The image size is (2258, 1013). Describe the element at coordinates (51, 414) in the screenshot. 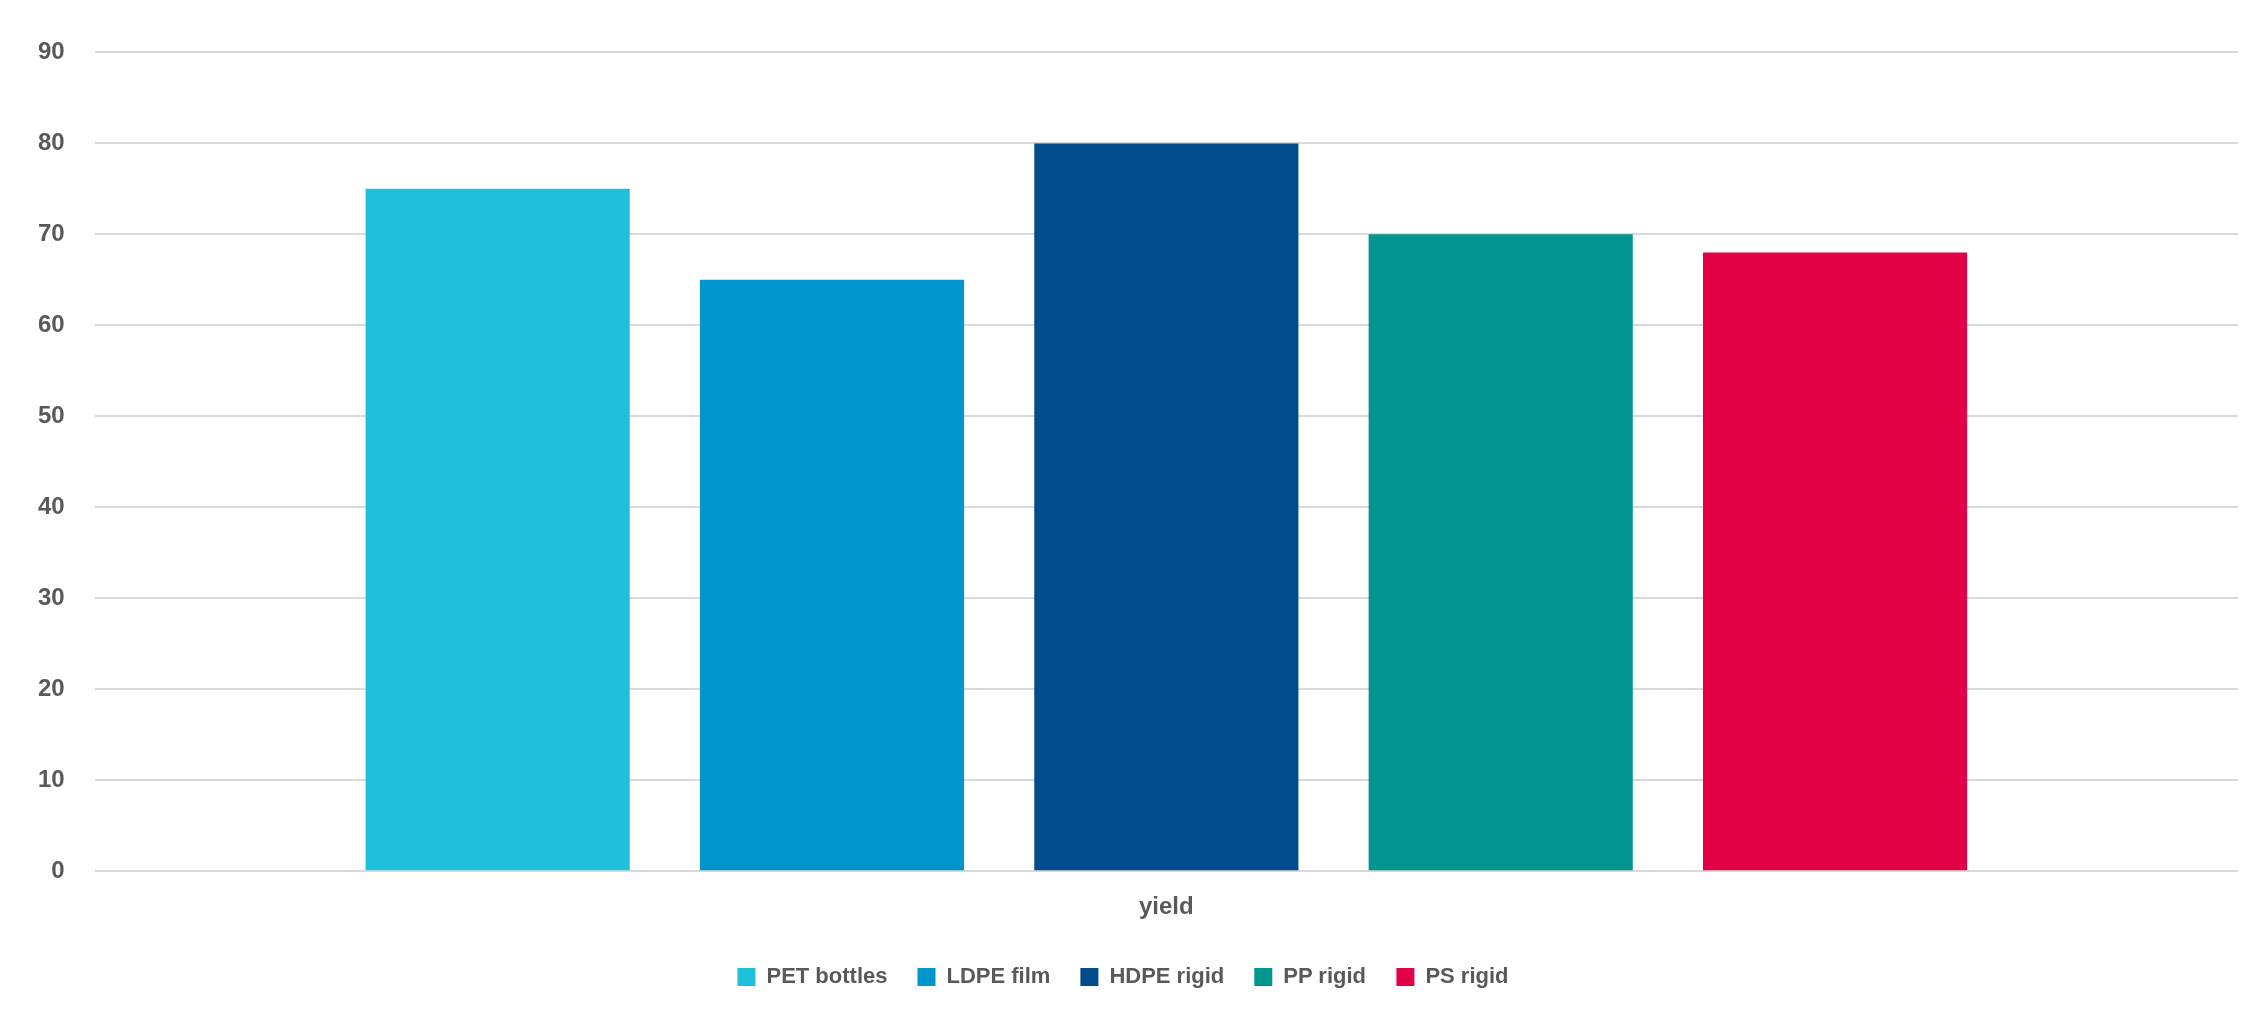

I see `y-tick-label: 50` at that location.